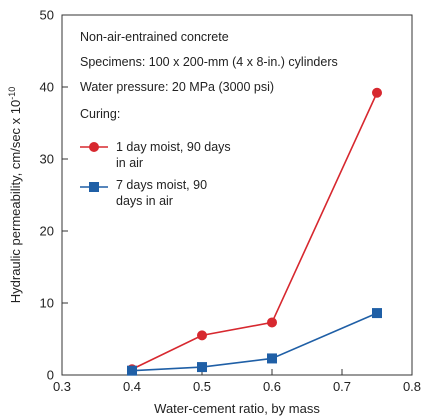 This screenshot has width=442, height=420. What do you see at coordinates (62, 386) in the screenshot?
I see `x-tick-label: 0.3` at bounding box center [62, 386].